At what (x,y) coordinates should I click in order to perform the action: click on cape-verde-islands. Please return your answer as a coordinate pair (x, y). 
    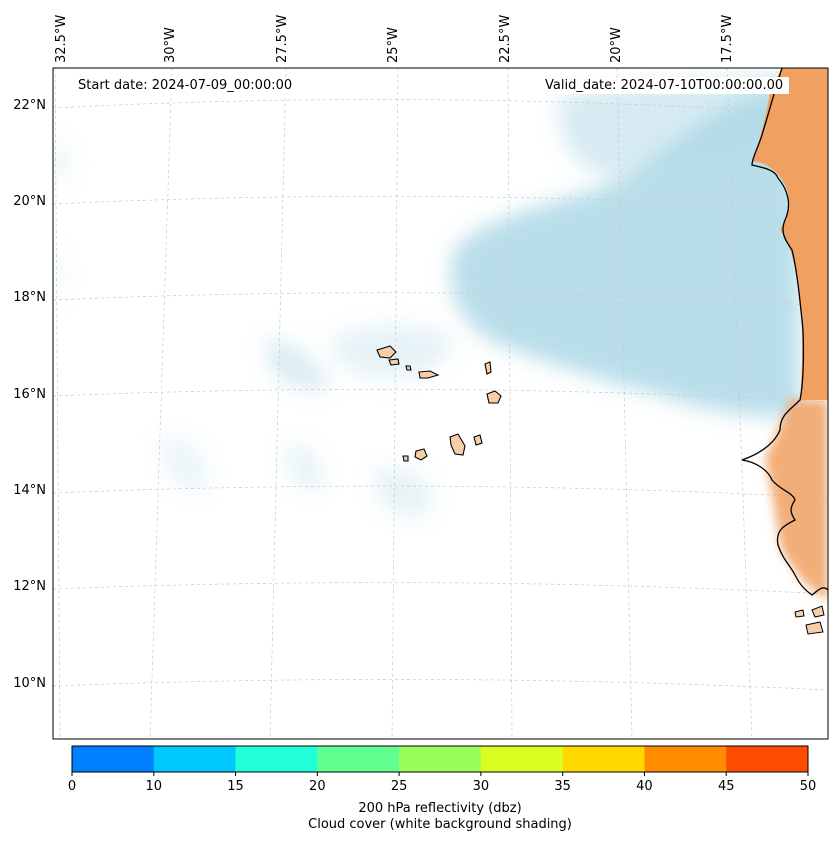
    Looking at the image, I should click on (439, 403).